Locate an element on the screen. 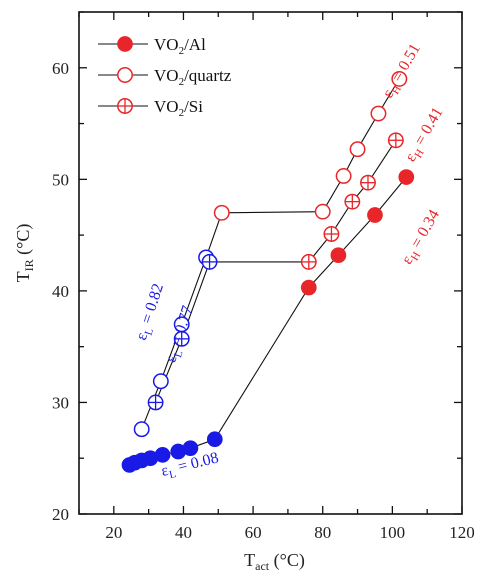 The image size is (480, 579). legend-item-2: VO2/quartz is located at coordinates (165, 77).